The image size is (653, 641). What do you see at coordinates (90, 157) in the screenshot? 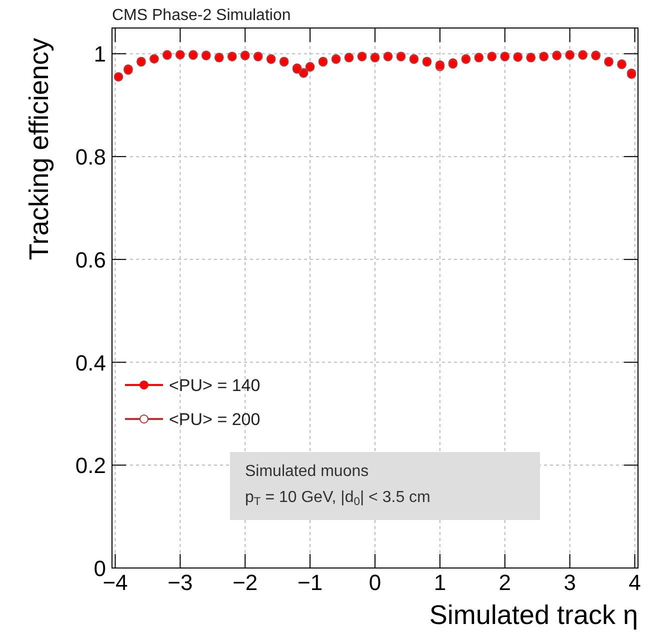
I see `y-tick-label: 0.8` at bounding box center [90, 157].